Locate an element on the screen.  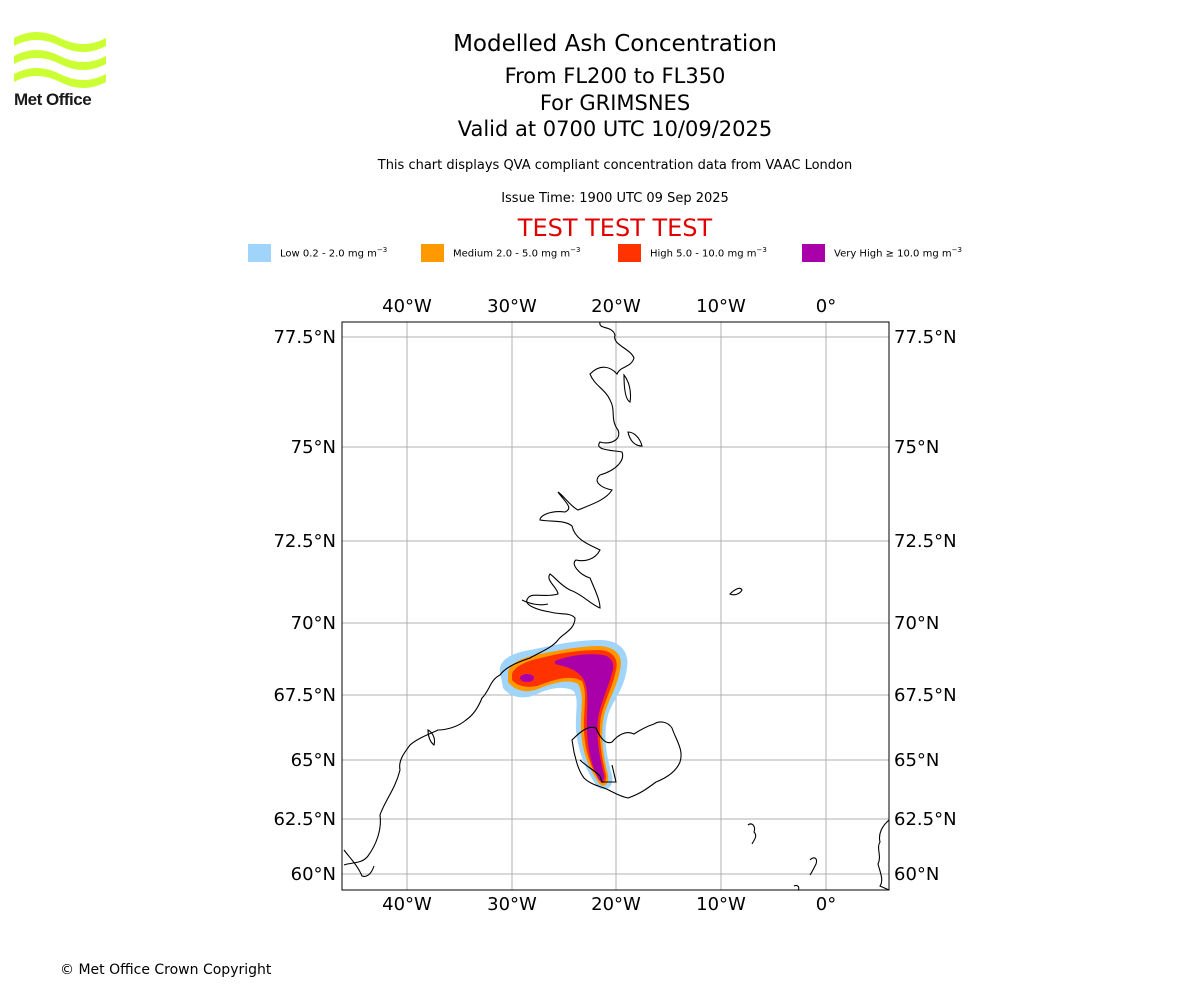
lat-label-left: 77.5°N is located at coordinates (304, 337).